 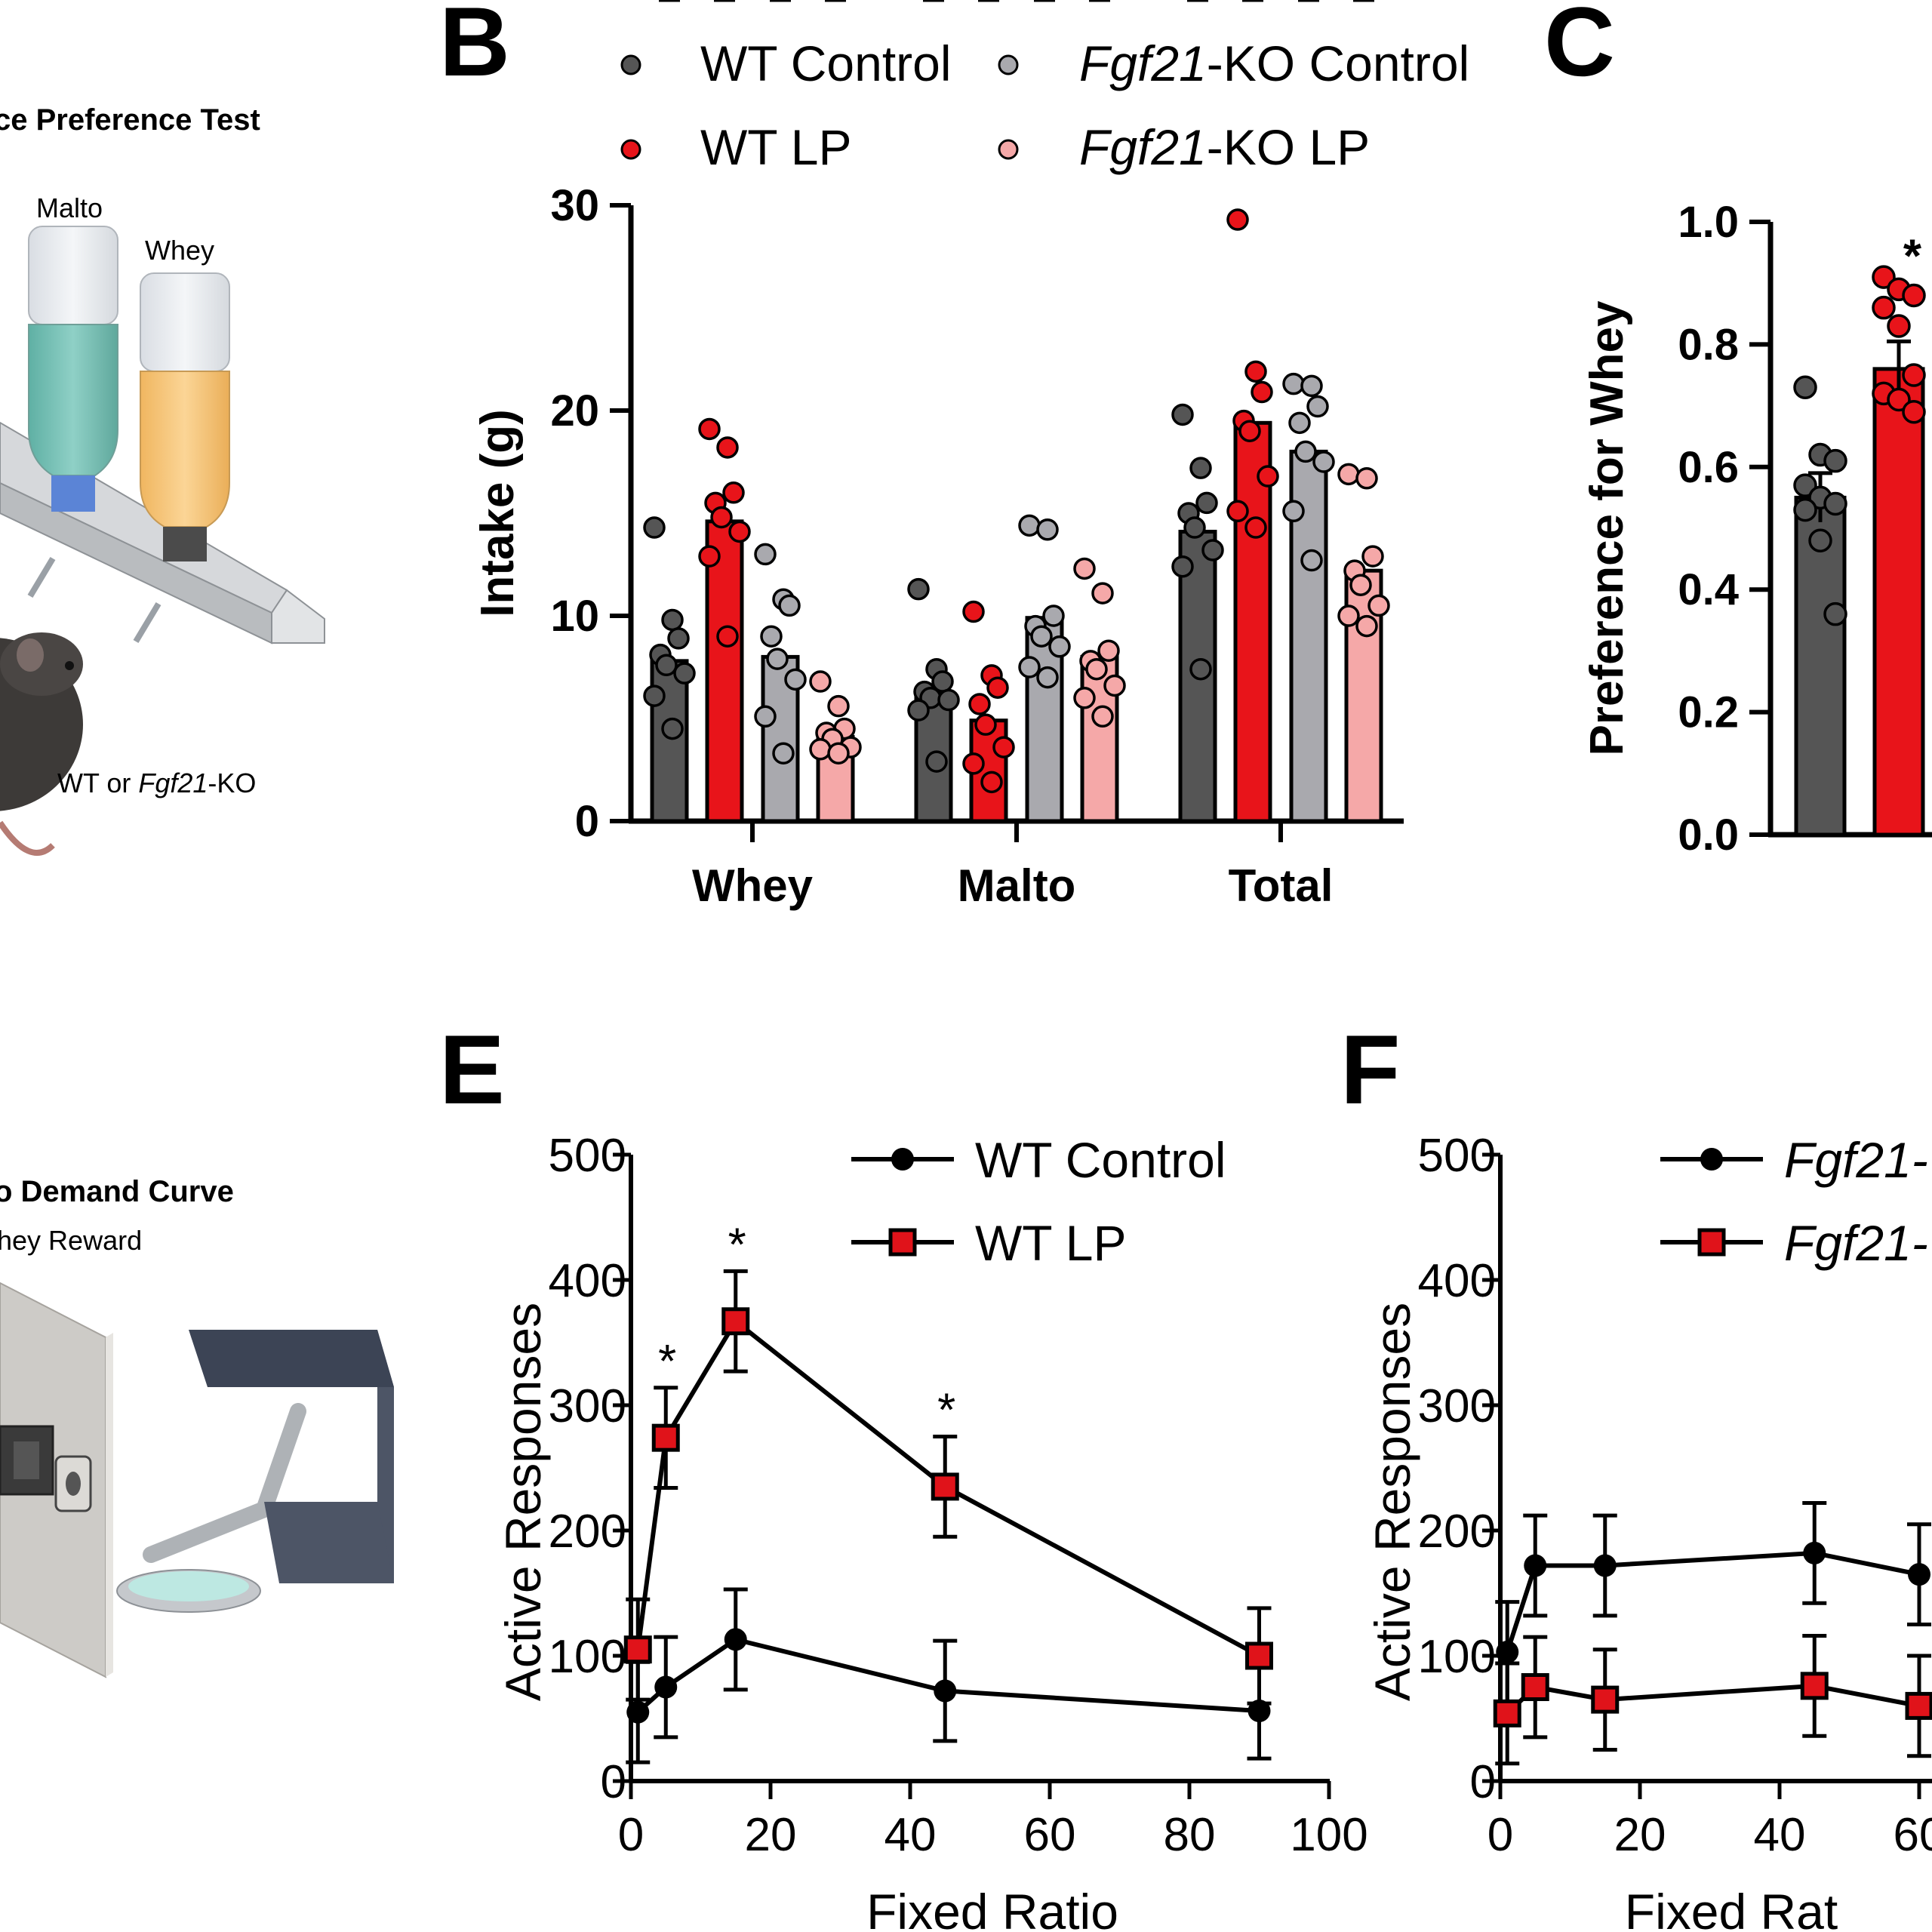 What do you see at coordinates (117, 1191) in the screenshot?
I see `schematic-bottom-title: o Demand Curve` at bounding box center [117, 1191].